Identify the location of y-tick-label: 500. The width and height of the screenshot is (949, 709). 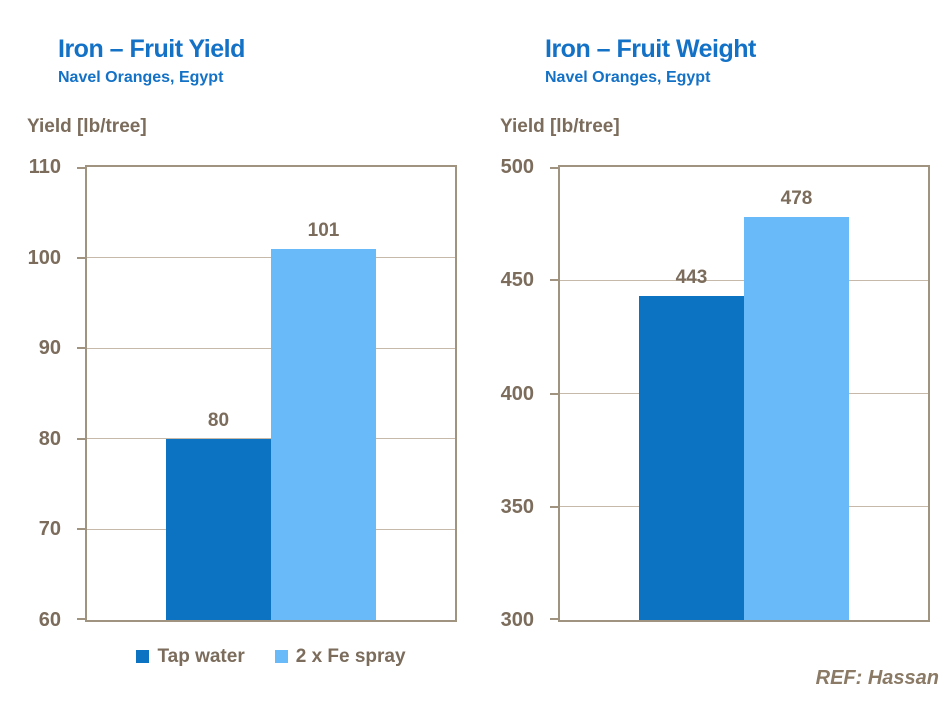
(517, 167).